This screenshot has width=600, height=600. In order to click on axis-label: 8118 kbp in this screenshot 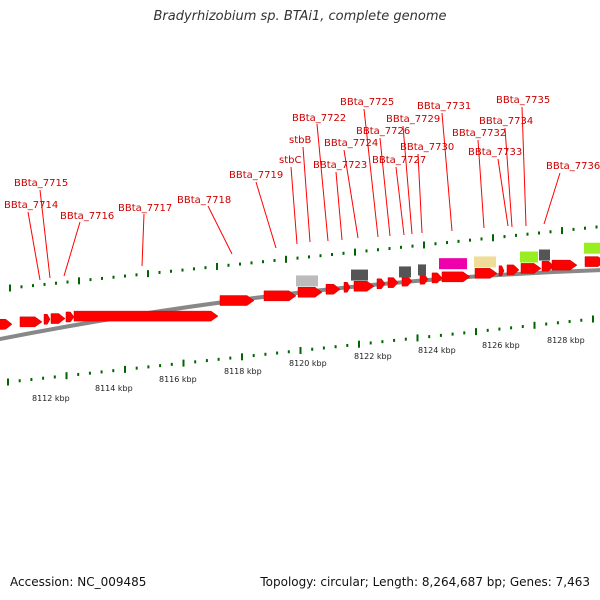, I will do `click(243, 371)`.